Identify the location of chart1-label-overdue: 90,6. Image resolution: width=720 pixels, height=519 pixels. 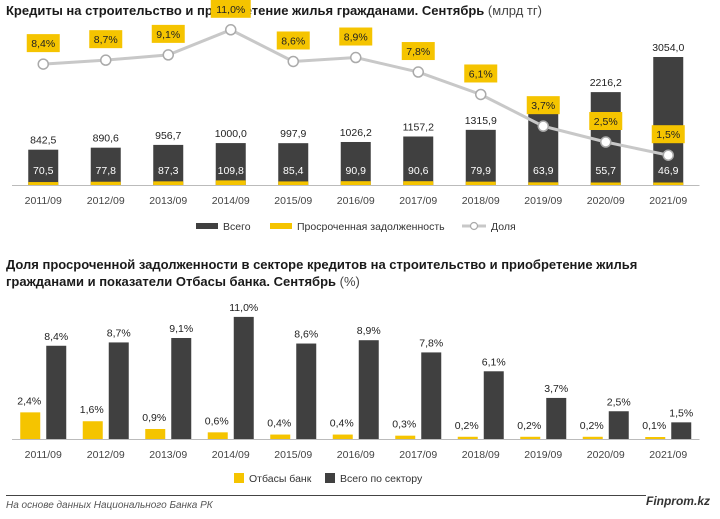
(418, 171).